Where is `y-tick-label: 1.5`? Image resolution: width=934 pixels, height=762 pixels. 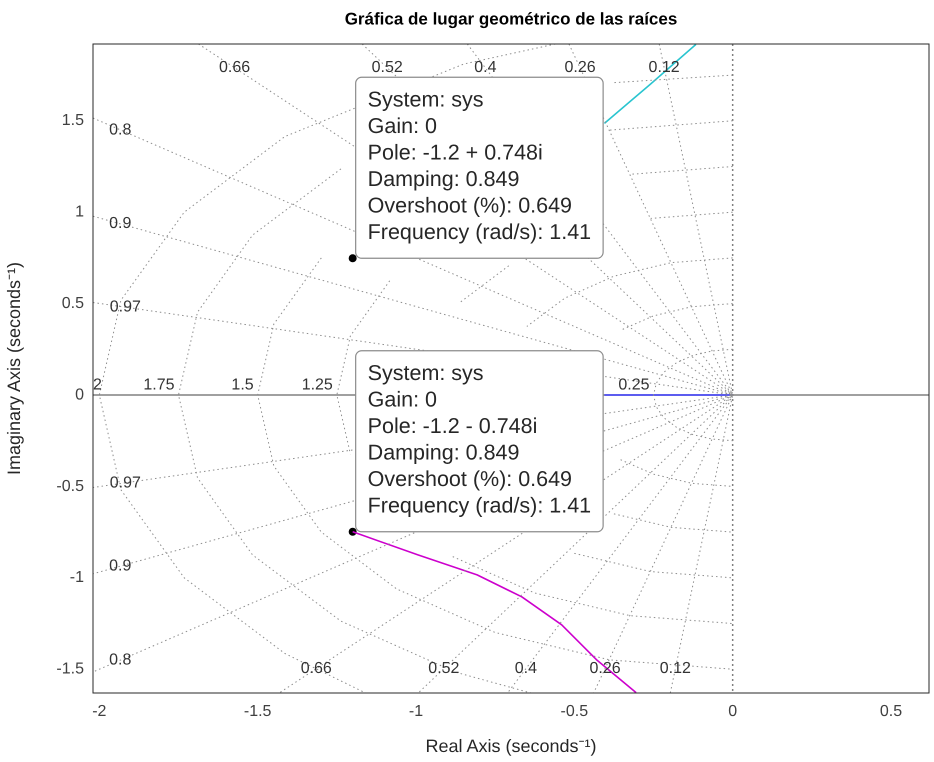 y-tick-label: 1.5 is located at coordinates (73, 121).